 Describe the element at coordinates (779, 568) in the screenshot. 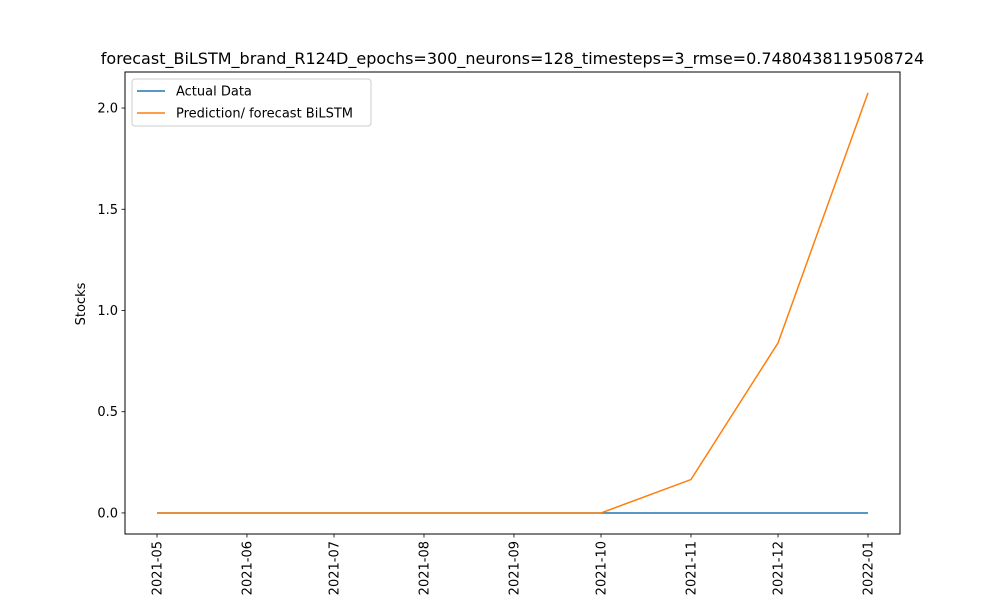

I see `x-tick-label: 2021-12` at that location.